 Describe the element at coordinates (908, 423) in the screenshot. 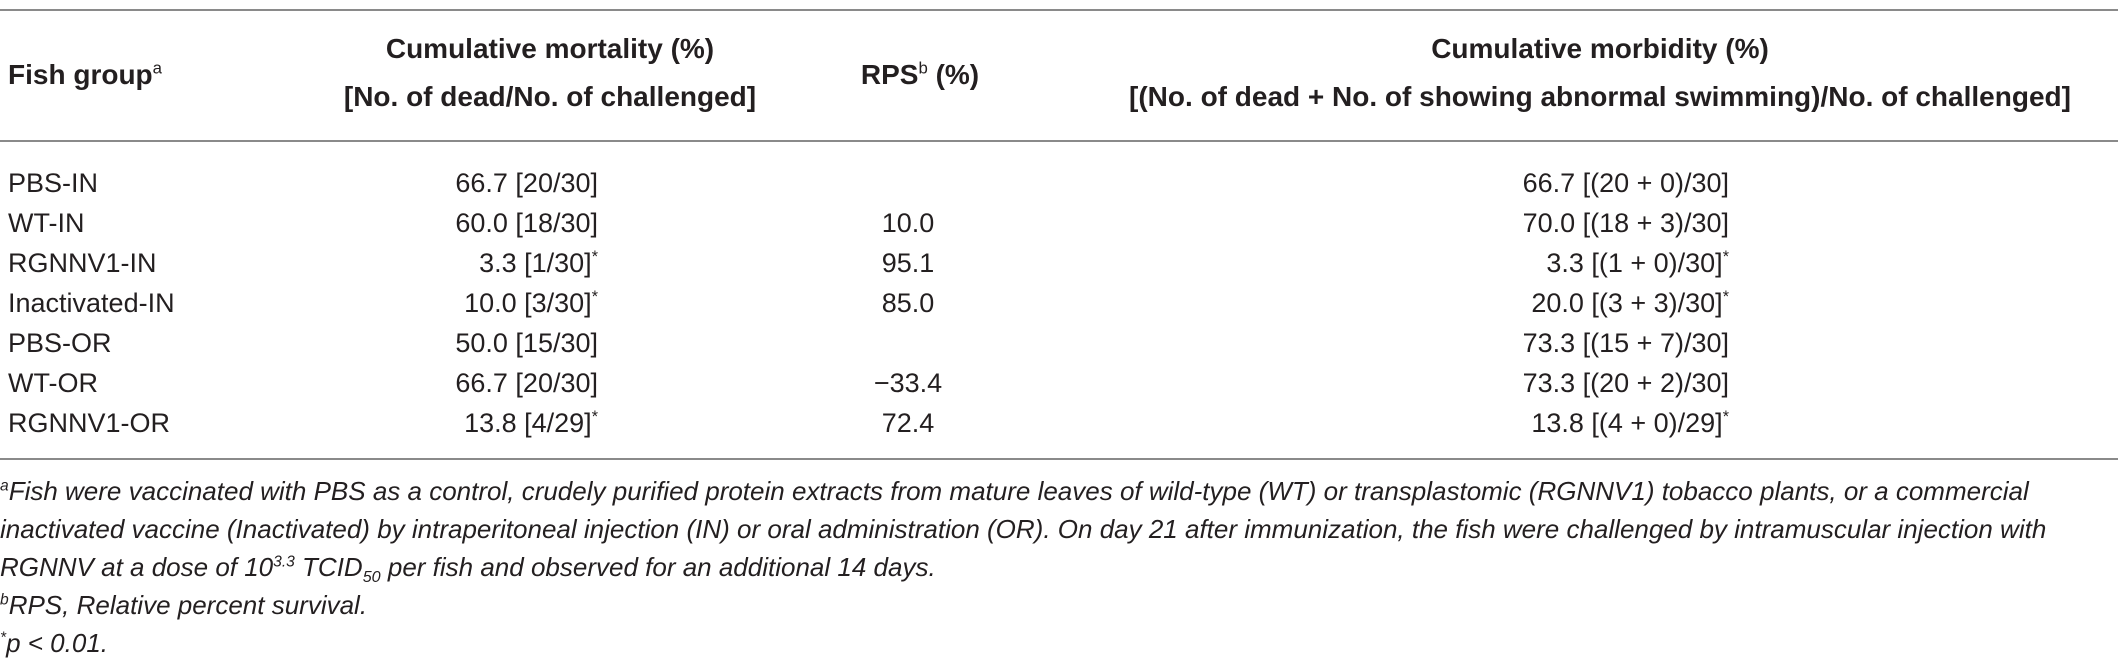

I see `cell-rps: 72.4` at that location.